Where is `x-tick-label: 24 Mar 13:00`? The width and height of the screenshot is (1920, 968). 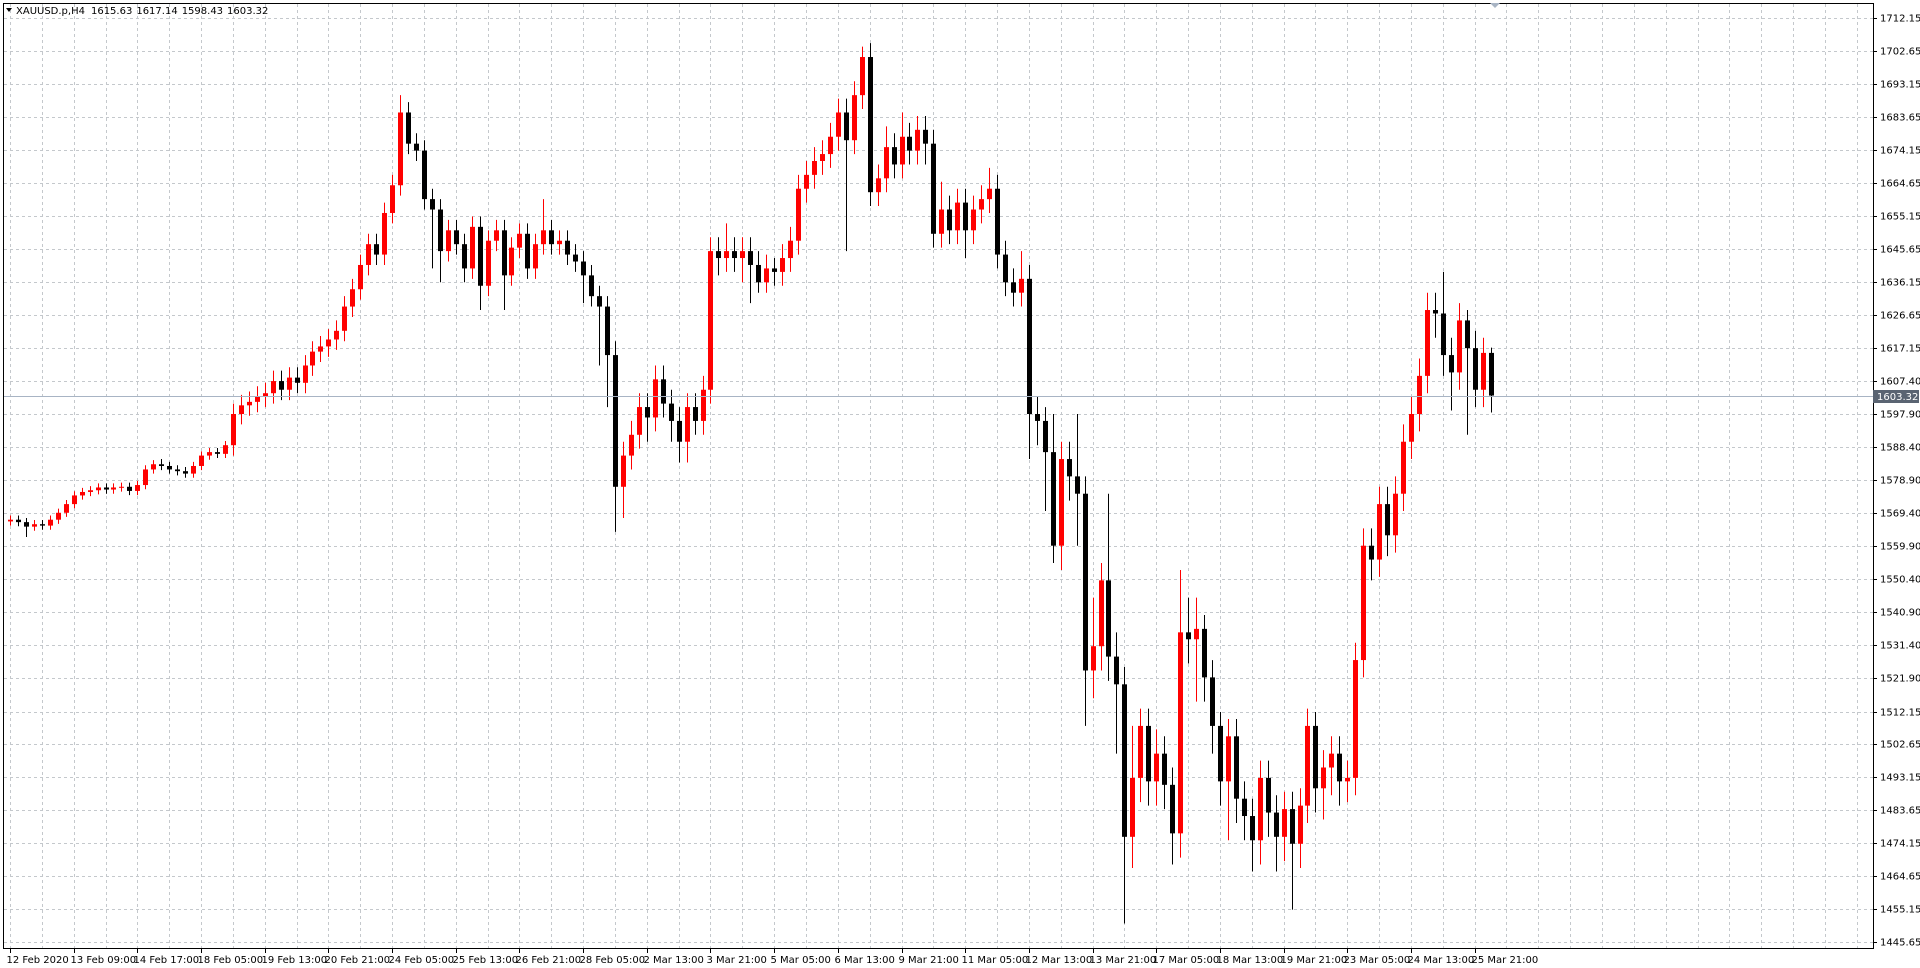 x-tick-label: 24 Mar 13:00 is located at coordinates (1441, 960).